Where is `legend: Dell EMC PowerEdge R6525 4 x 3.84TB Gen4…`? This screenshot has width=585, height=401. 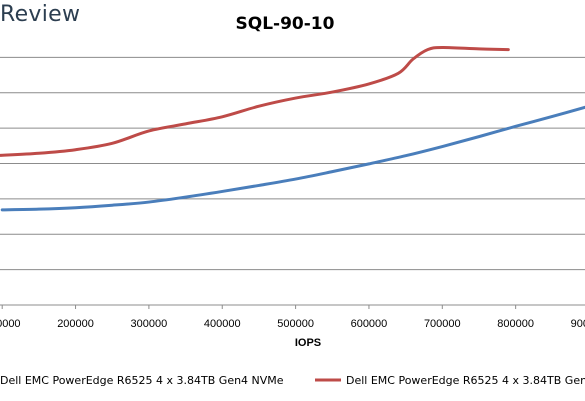
legend: Dell EMC PowerEdge R6525 4 x 3.84TB Gen4… is located at coordinates (292, 380).